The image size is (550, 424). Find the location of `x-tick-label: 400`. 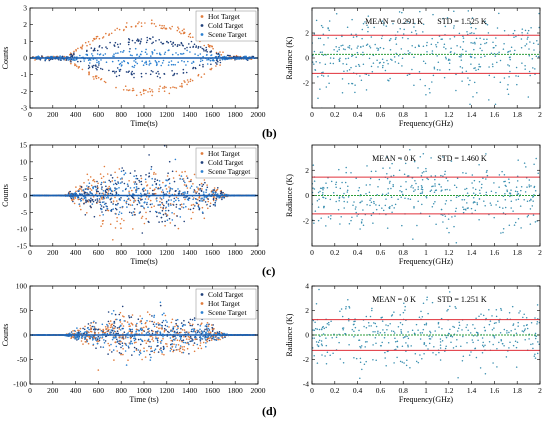

x-tick-label: 400 is located at coordinates (76, 114).